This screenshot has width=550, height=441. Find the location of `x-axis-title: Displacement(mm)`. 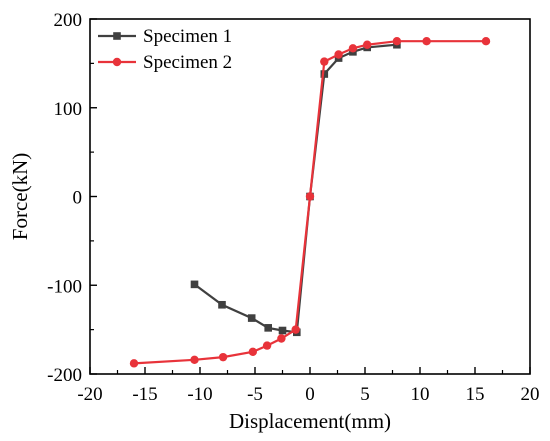

x-axis-title: Displacement(mm) is located at coordinates (310, 421).